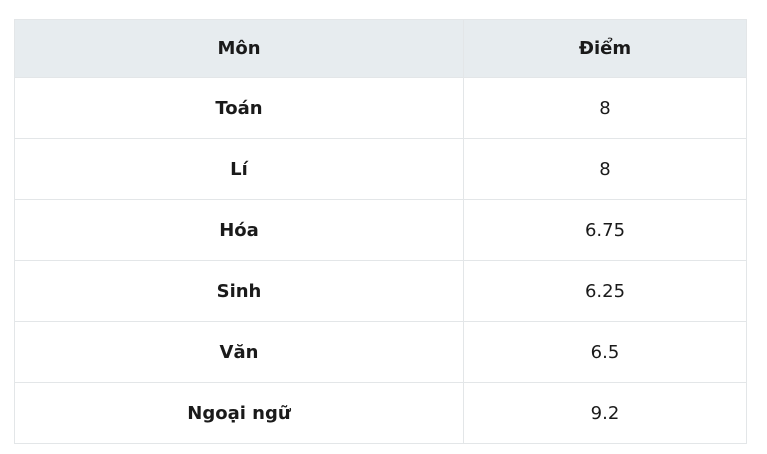  I want to click on table-row: Văn 6.5, so click(380, 352).